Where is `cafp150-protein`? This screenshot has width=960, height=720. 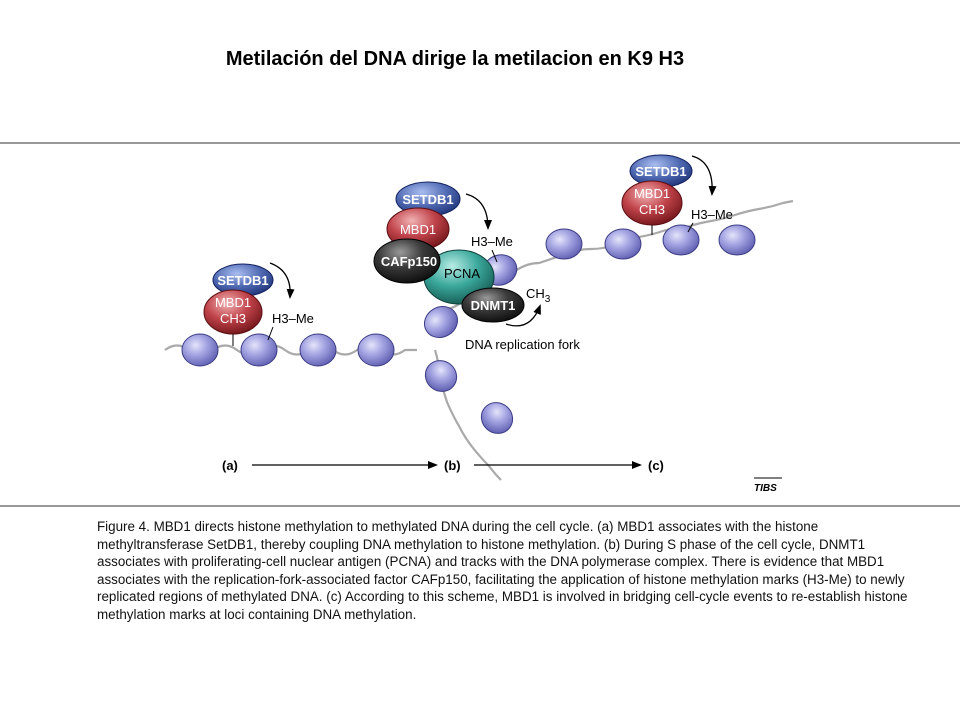
cafp150-protein is located at coordinates (407, 261).